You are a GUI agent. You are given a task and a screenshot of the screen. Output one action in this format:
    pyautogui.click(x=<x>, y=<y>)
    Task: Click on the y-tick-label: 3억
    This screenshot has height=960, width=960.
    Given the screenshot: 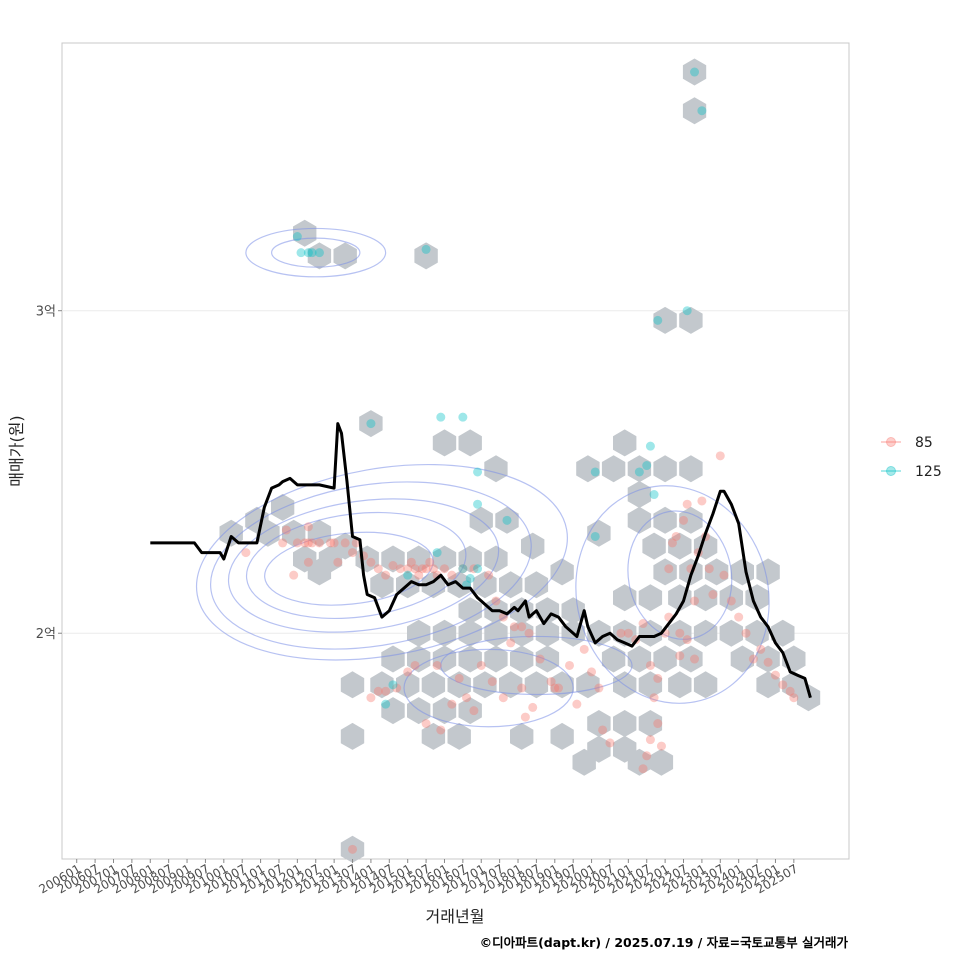 What is the action you would take?
    pyautogui.click(x=46, y=312)
    